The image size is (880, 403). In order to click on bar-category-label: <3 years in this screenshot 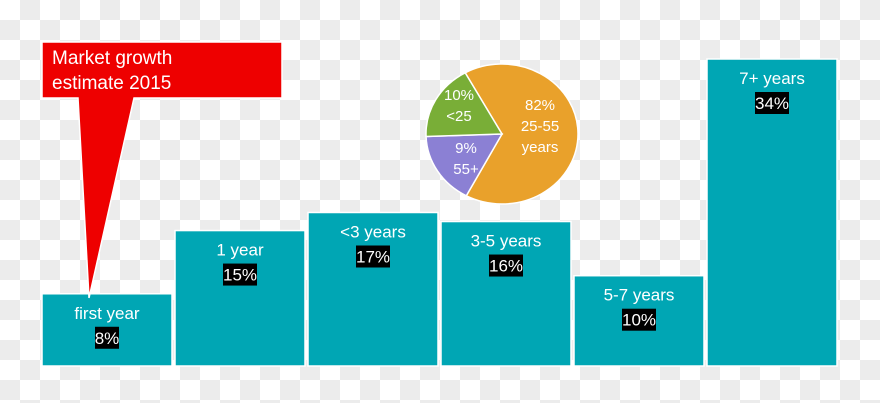, I will do `click(373, 232)`.